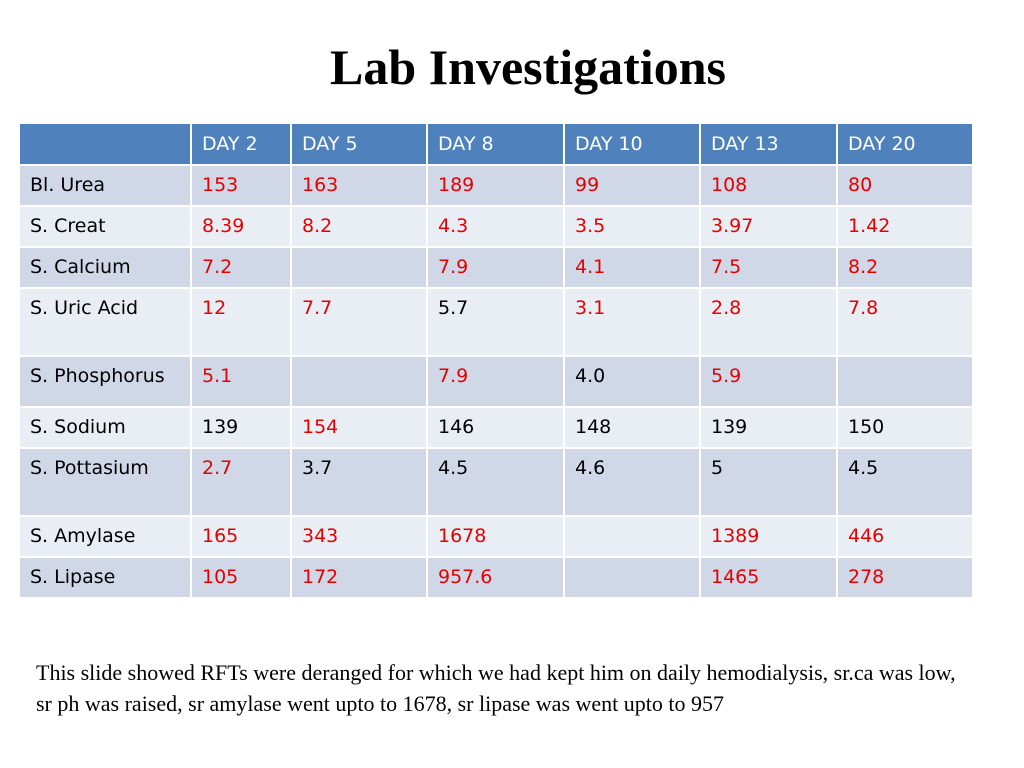  What do you see at coordinates (105, 322) in the screenshot?
I see `parameter-label: S. Uric Acid` at bounding box center [105, 322].